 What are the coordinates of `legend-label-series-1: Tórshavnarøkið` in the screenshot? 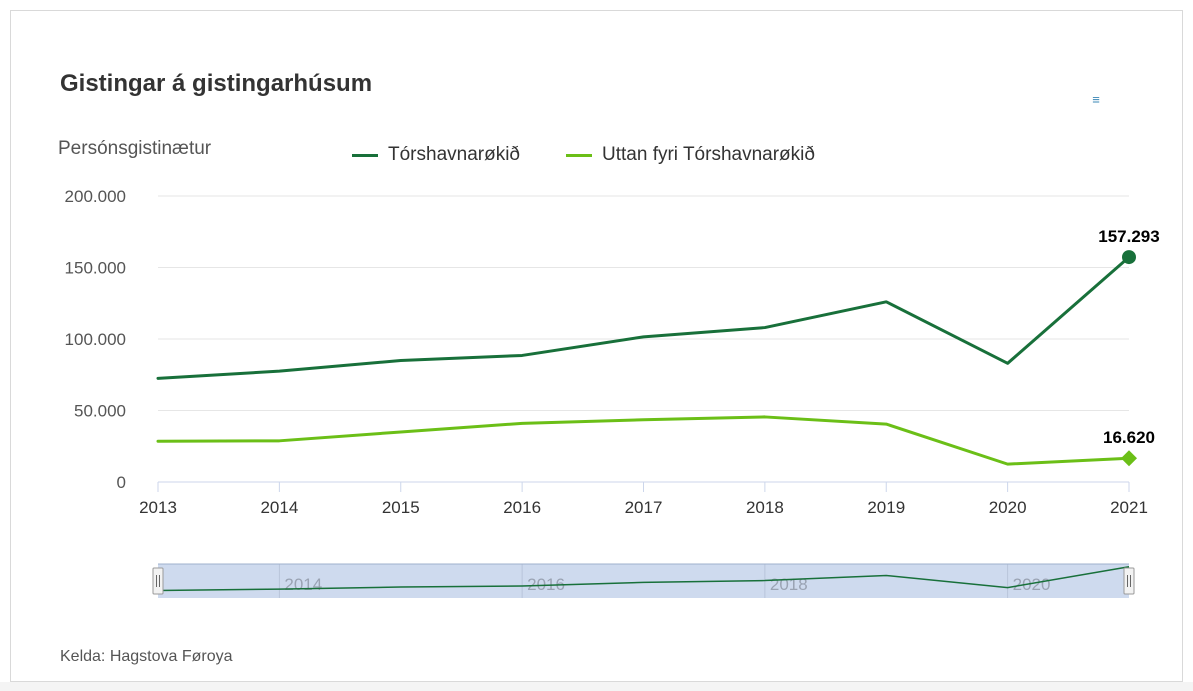 It's located at (454, 154).